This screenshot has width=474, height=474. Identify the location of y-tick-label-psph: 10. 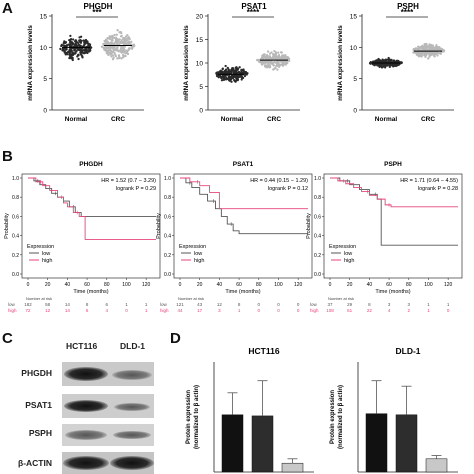
(354, 48).